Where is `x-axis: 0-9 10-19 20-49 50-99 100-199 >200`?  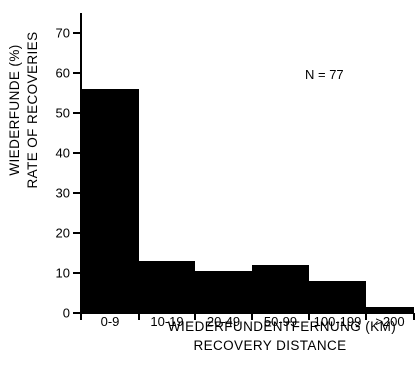
x-axis: 0-9 10-19 20-49 50-99 100-199 >200 is located at coordinates (247, 320).